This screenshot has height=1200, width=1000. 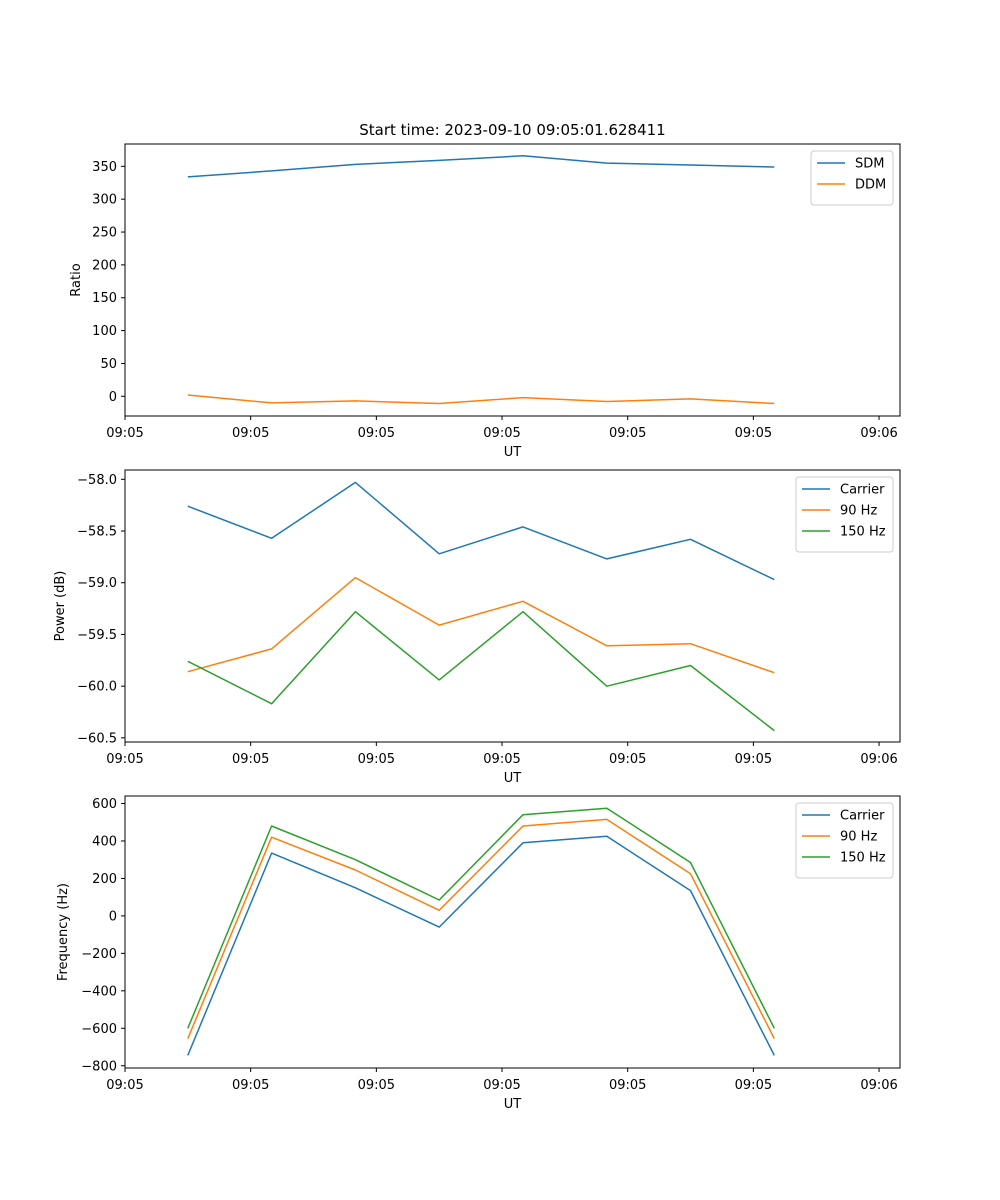 I want to click on y-tick-label: −60.0, so click(x=97, y=687).